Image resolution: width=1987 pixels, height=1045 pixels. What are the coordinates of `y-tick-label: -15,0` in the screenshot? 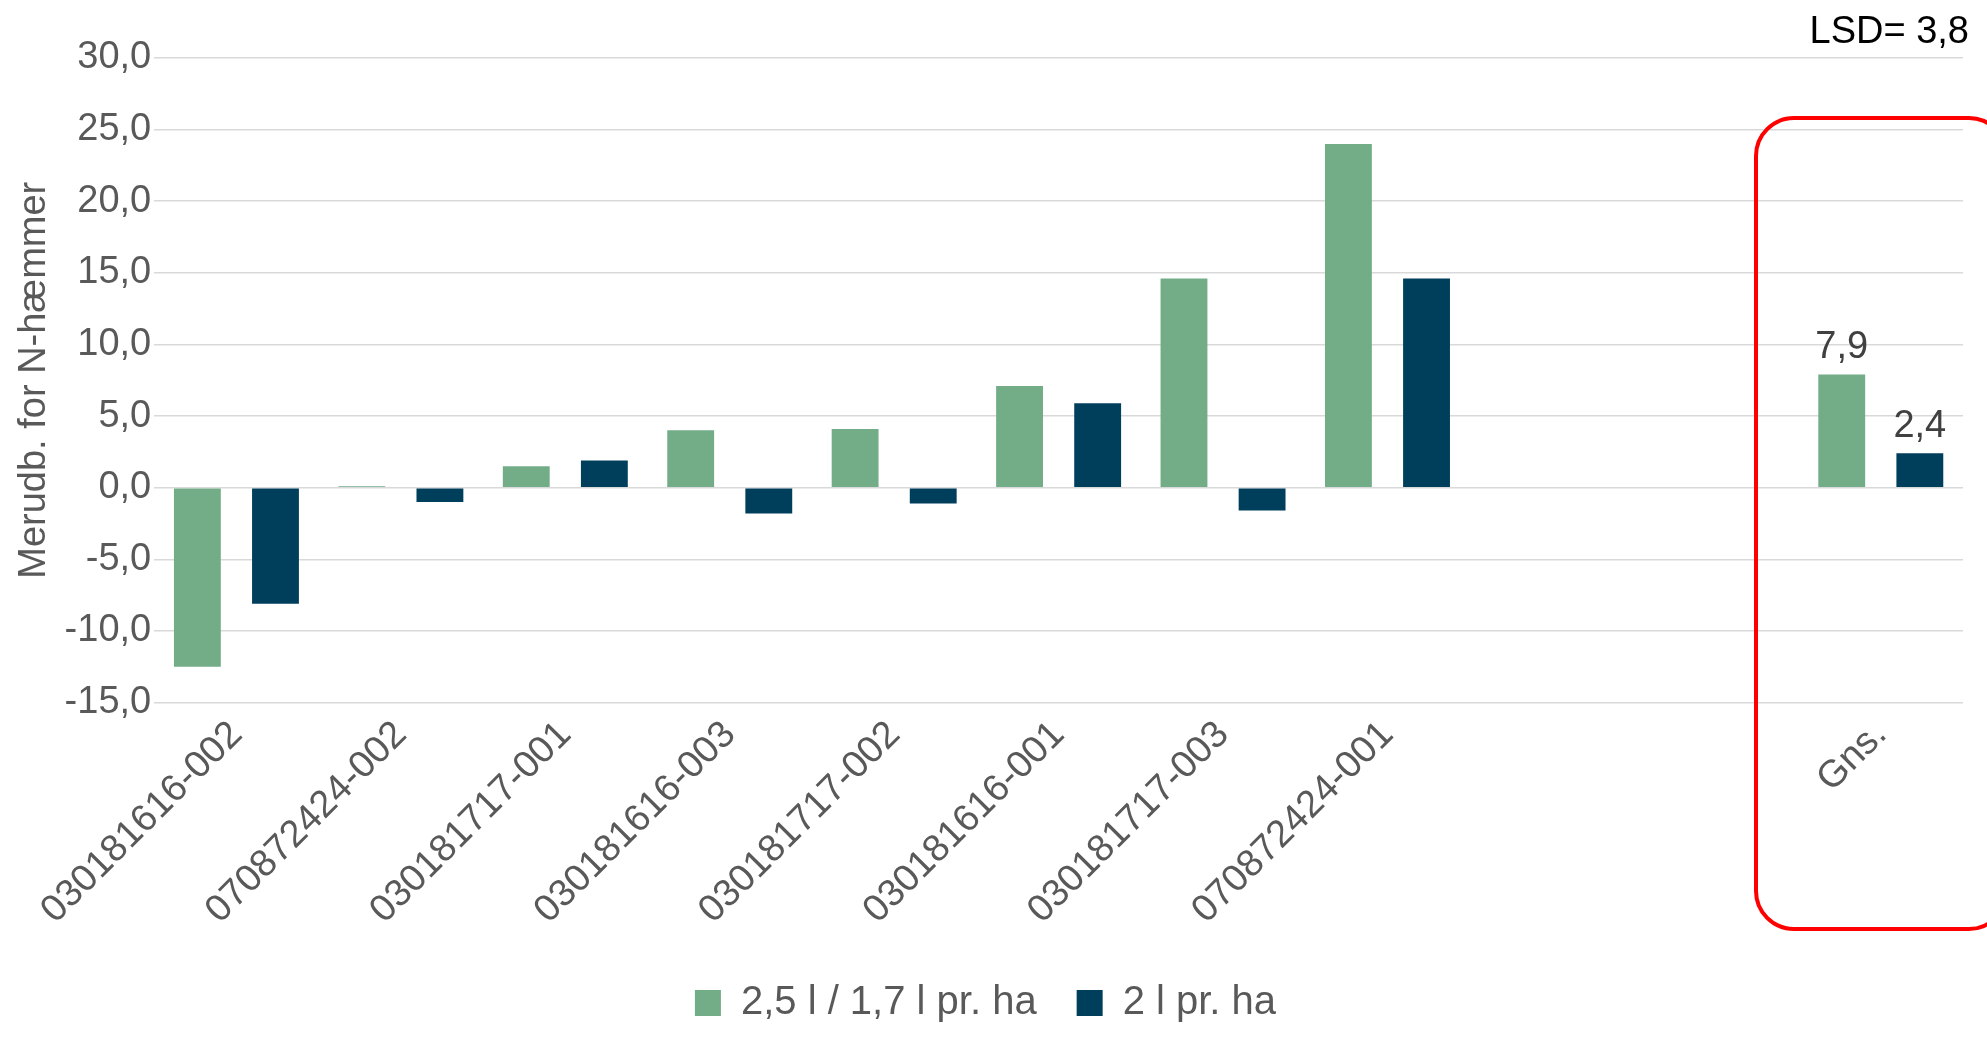 It's located at (108, 699).